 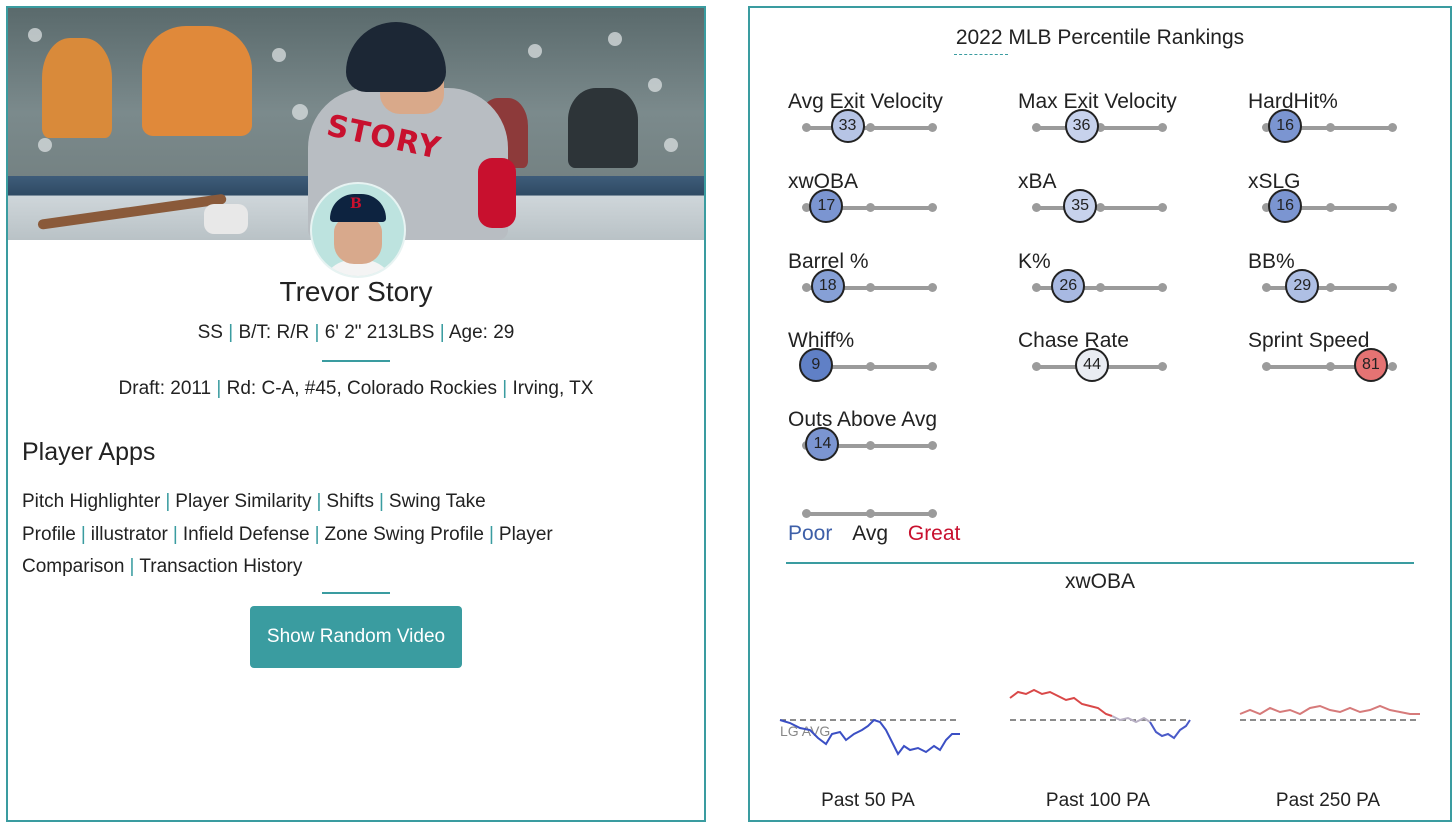 What do you see at coordinates (822, 444) in the screenshot?
I see `percentile-bubble: 14` at bounding box center [822, 444].